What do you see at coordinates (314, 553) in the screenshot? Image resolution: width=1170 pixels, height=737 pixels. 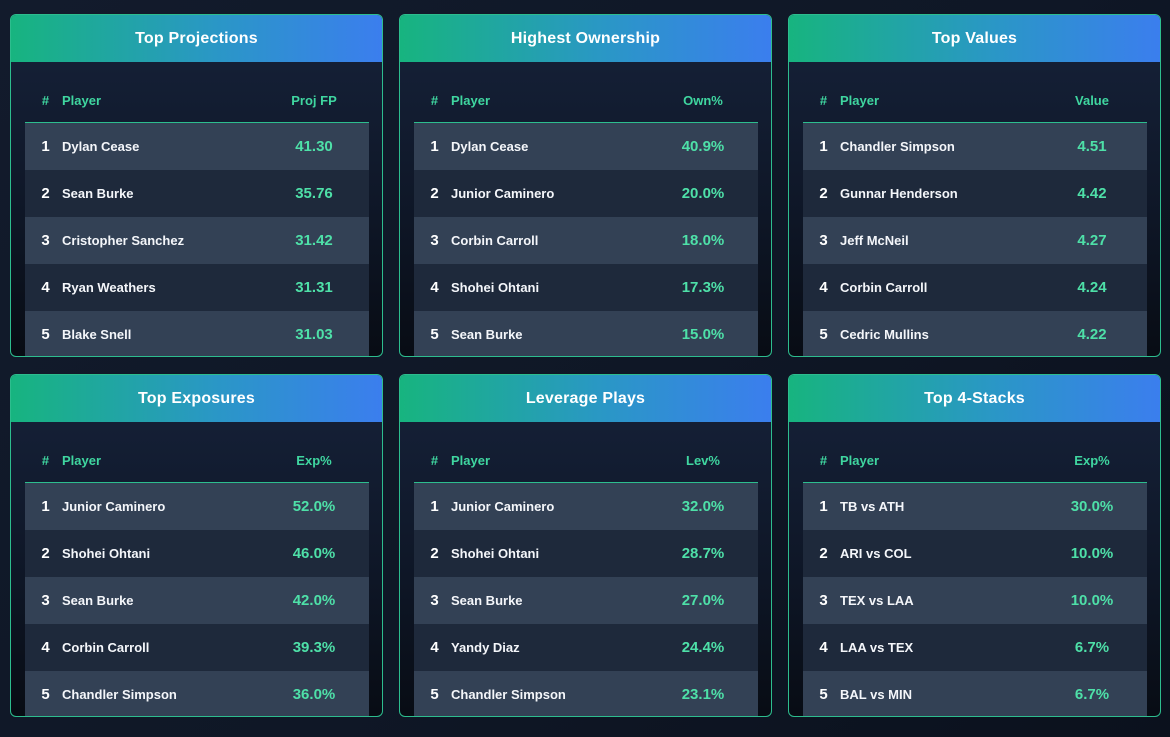 I see `value-cell: 46.0%` at bounding box center [314, 553].